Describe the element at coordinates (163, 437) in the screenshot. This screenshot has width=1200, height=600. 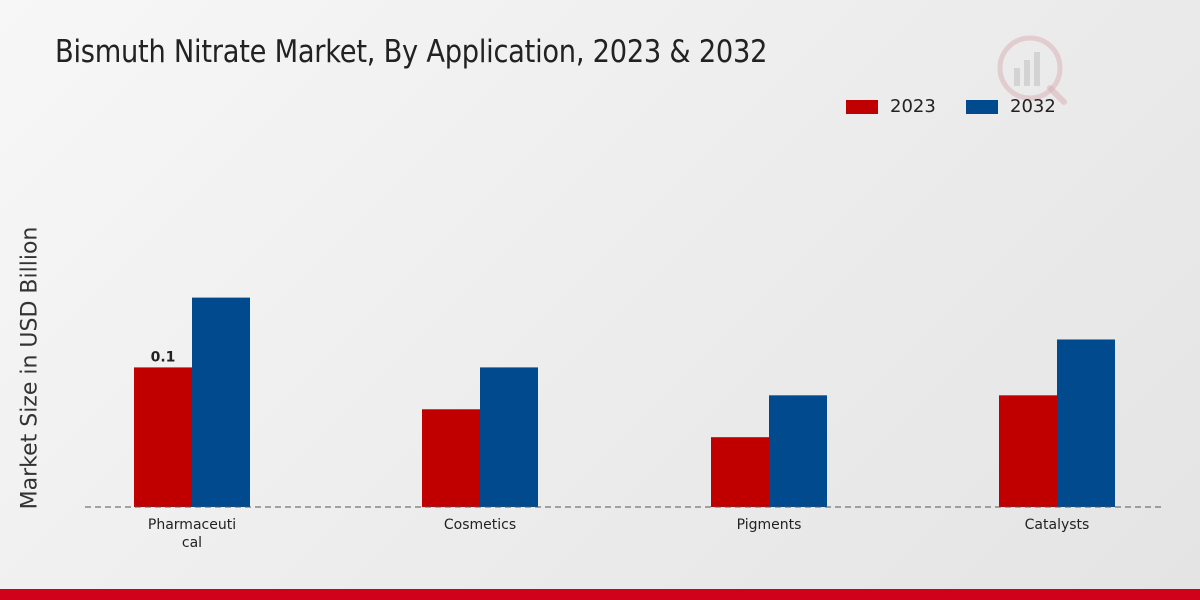
I see `bar-2023-pharmaceutical` at that location.